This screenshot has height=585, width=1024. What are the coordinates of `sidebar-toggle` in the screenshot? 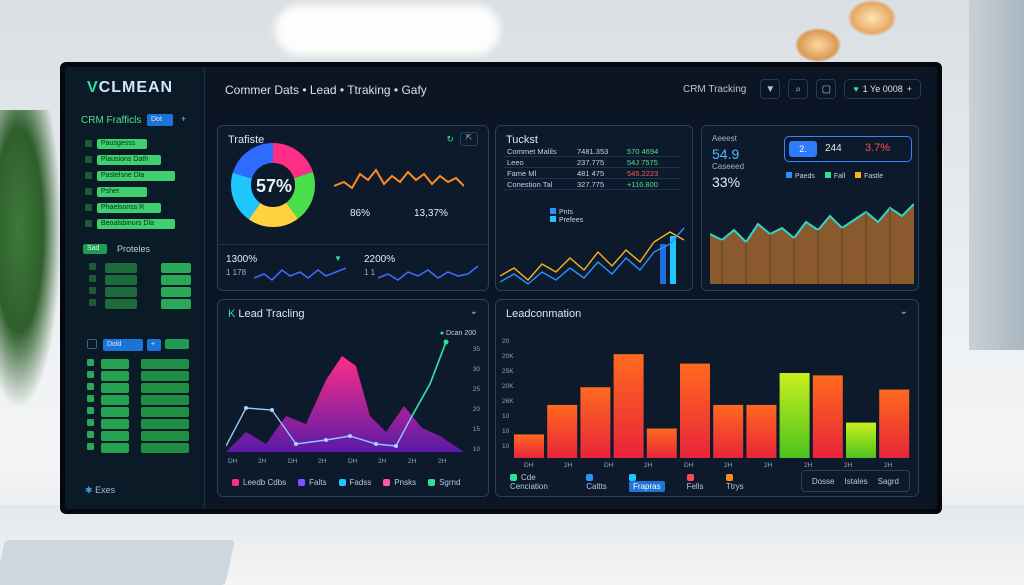 It's located at (177, 344).